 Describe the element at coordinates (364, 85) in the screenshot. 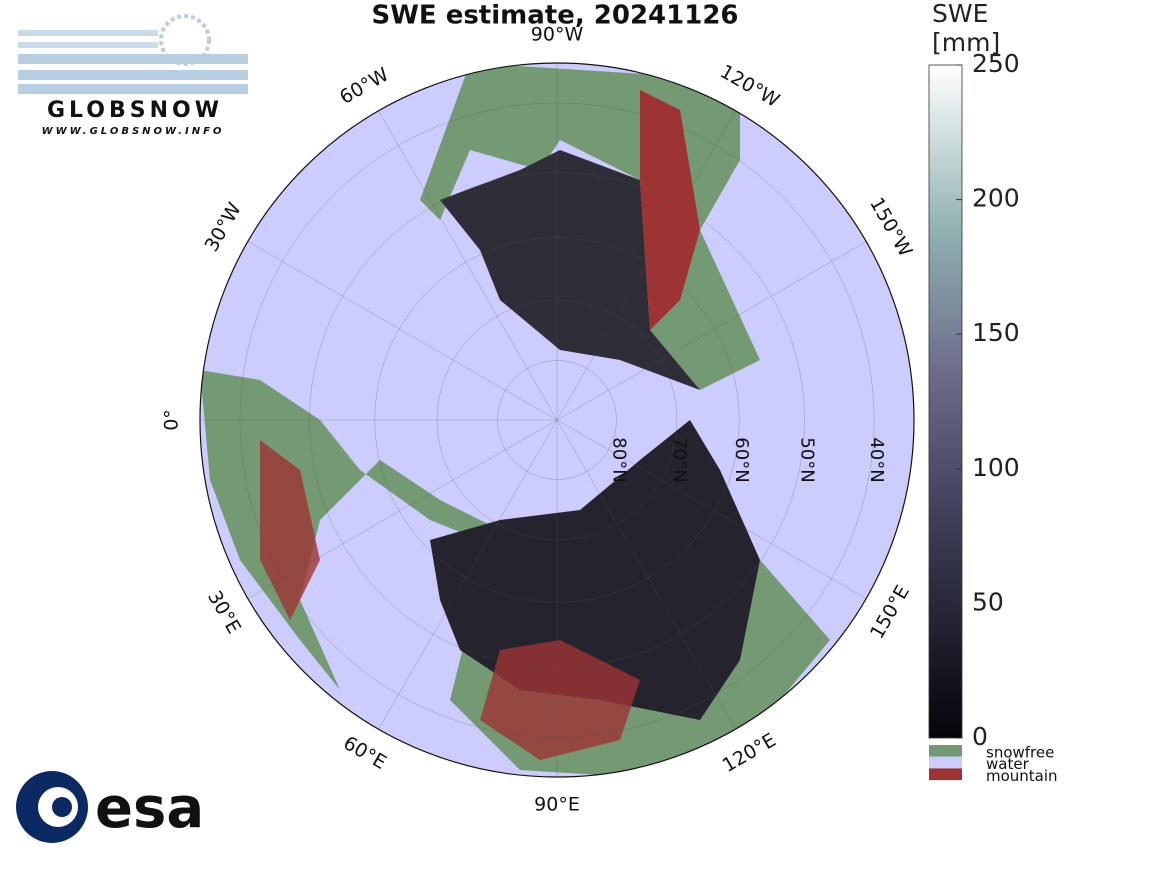

I see `longitude-label: 60°W` at that location.